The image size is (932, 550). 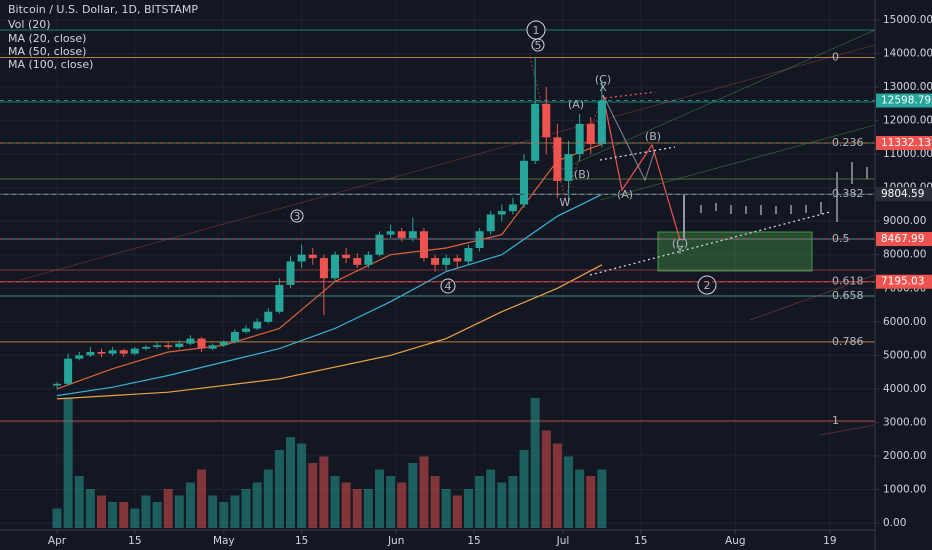 What do you see at coordinates (224, 541) in the screenshot?
I see `x-tick-label: May` at bounding box center [224, 541].